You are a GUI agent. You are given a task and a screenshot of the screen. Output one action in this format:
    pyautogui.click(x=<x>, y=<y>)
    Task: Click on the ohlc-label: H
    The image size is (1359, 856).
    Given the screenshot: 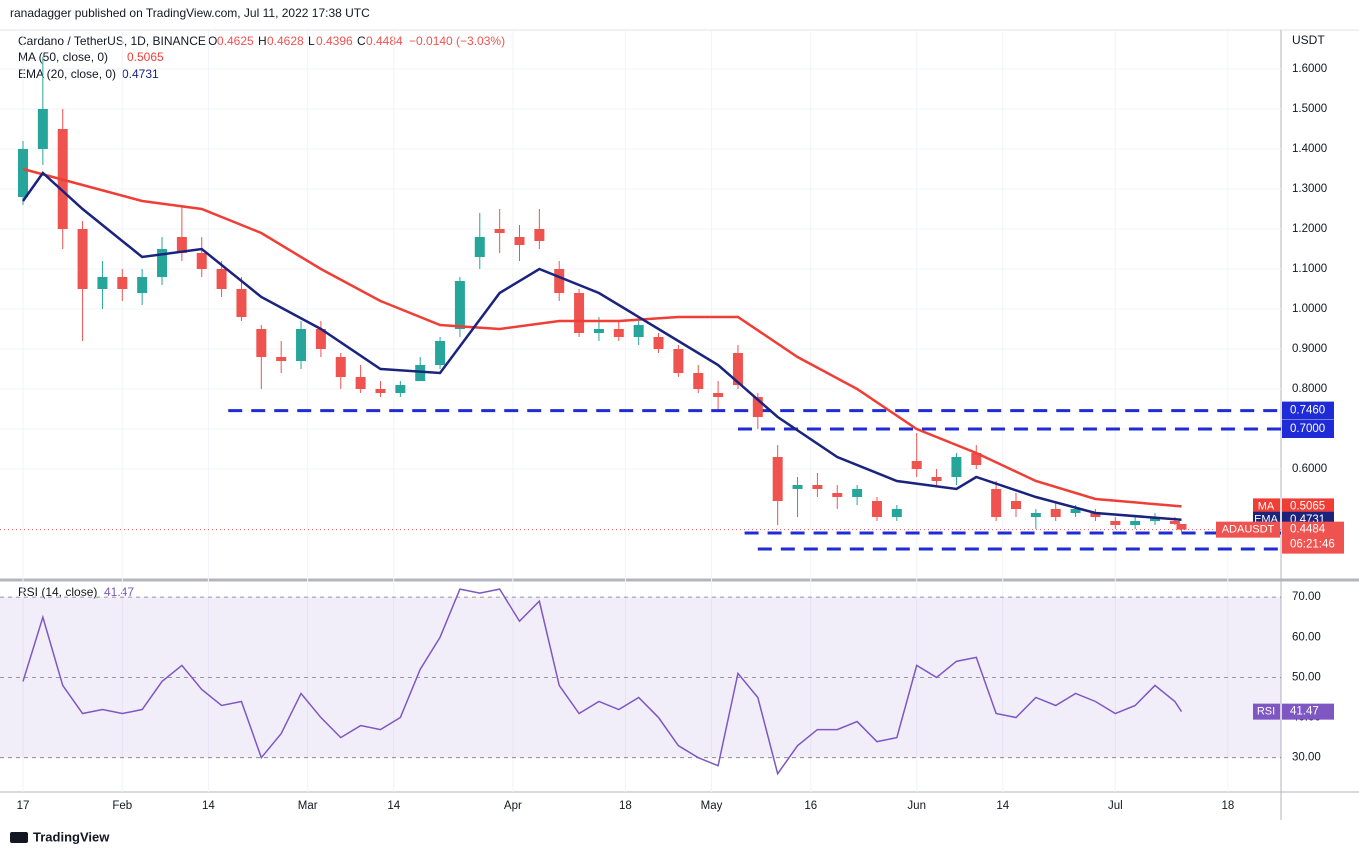 What is the action you would take?
    pyautogui.click(x=262, y=41)
    